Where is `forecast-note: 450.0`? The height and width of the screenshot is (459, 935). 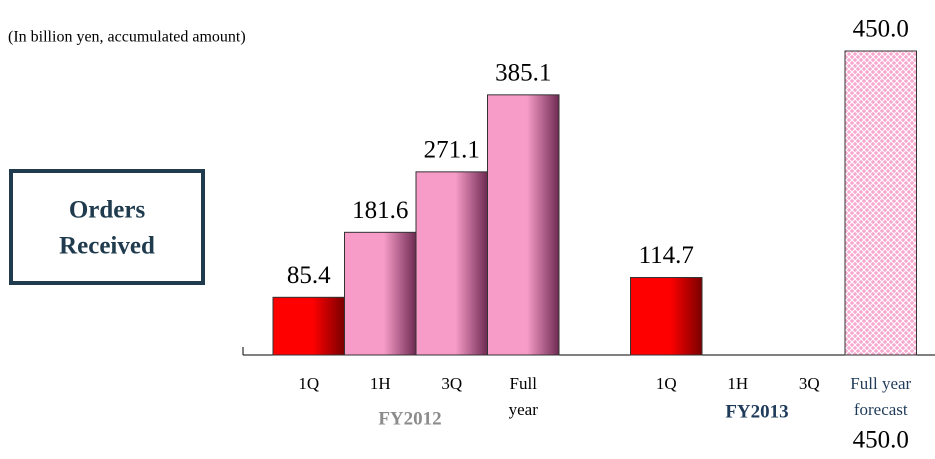
forecast-note: 450.0 is located at coordinates (881, 440).